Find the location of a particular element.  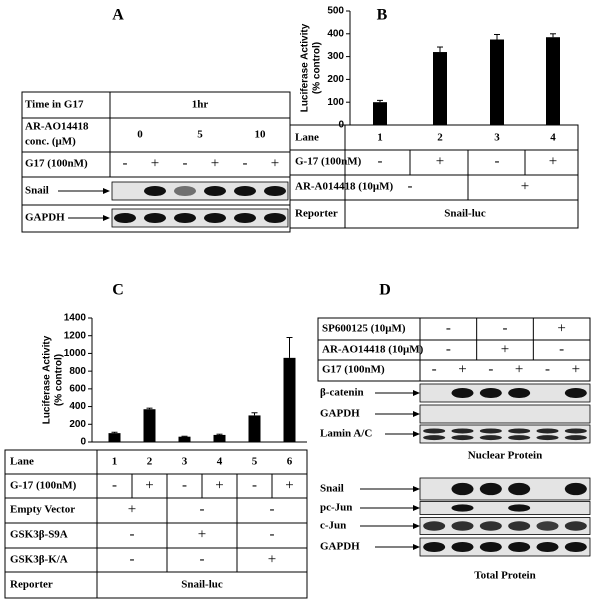

label: Lane is located at coordinates (22, 462).